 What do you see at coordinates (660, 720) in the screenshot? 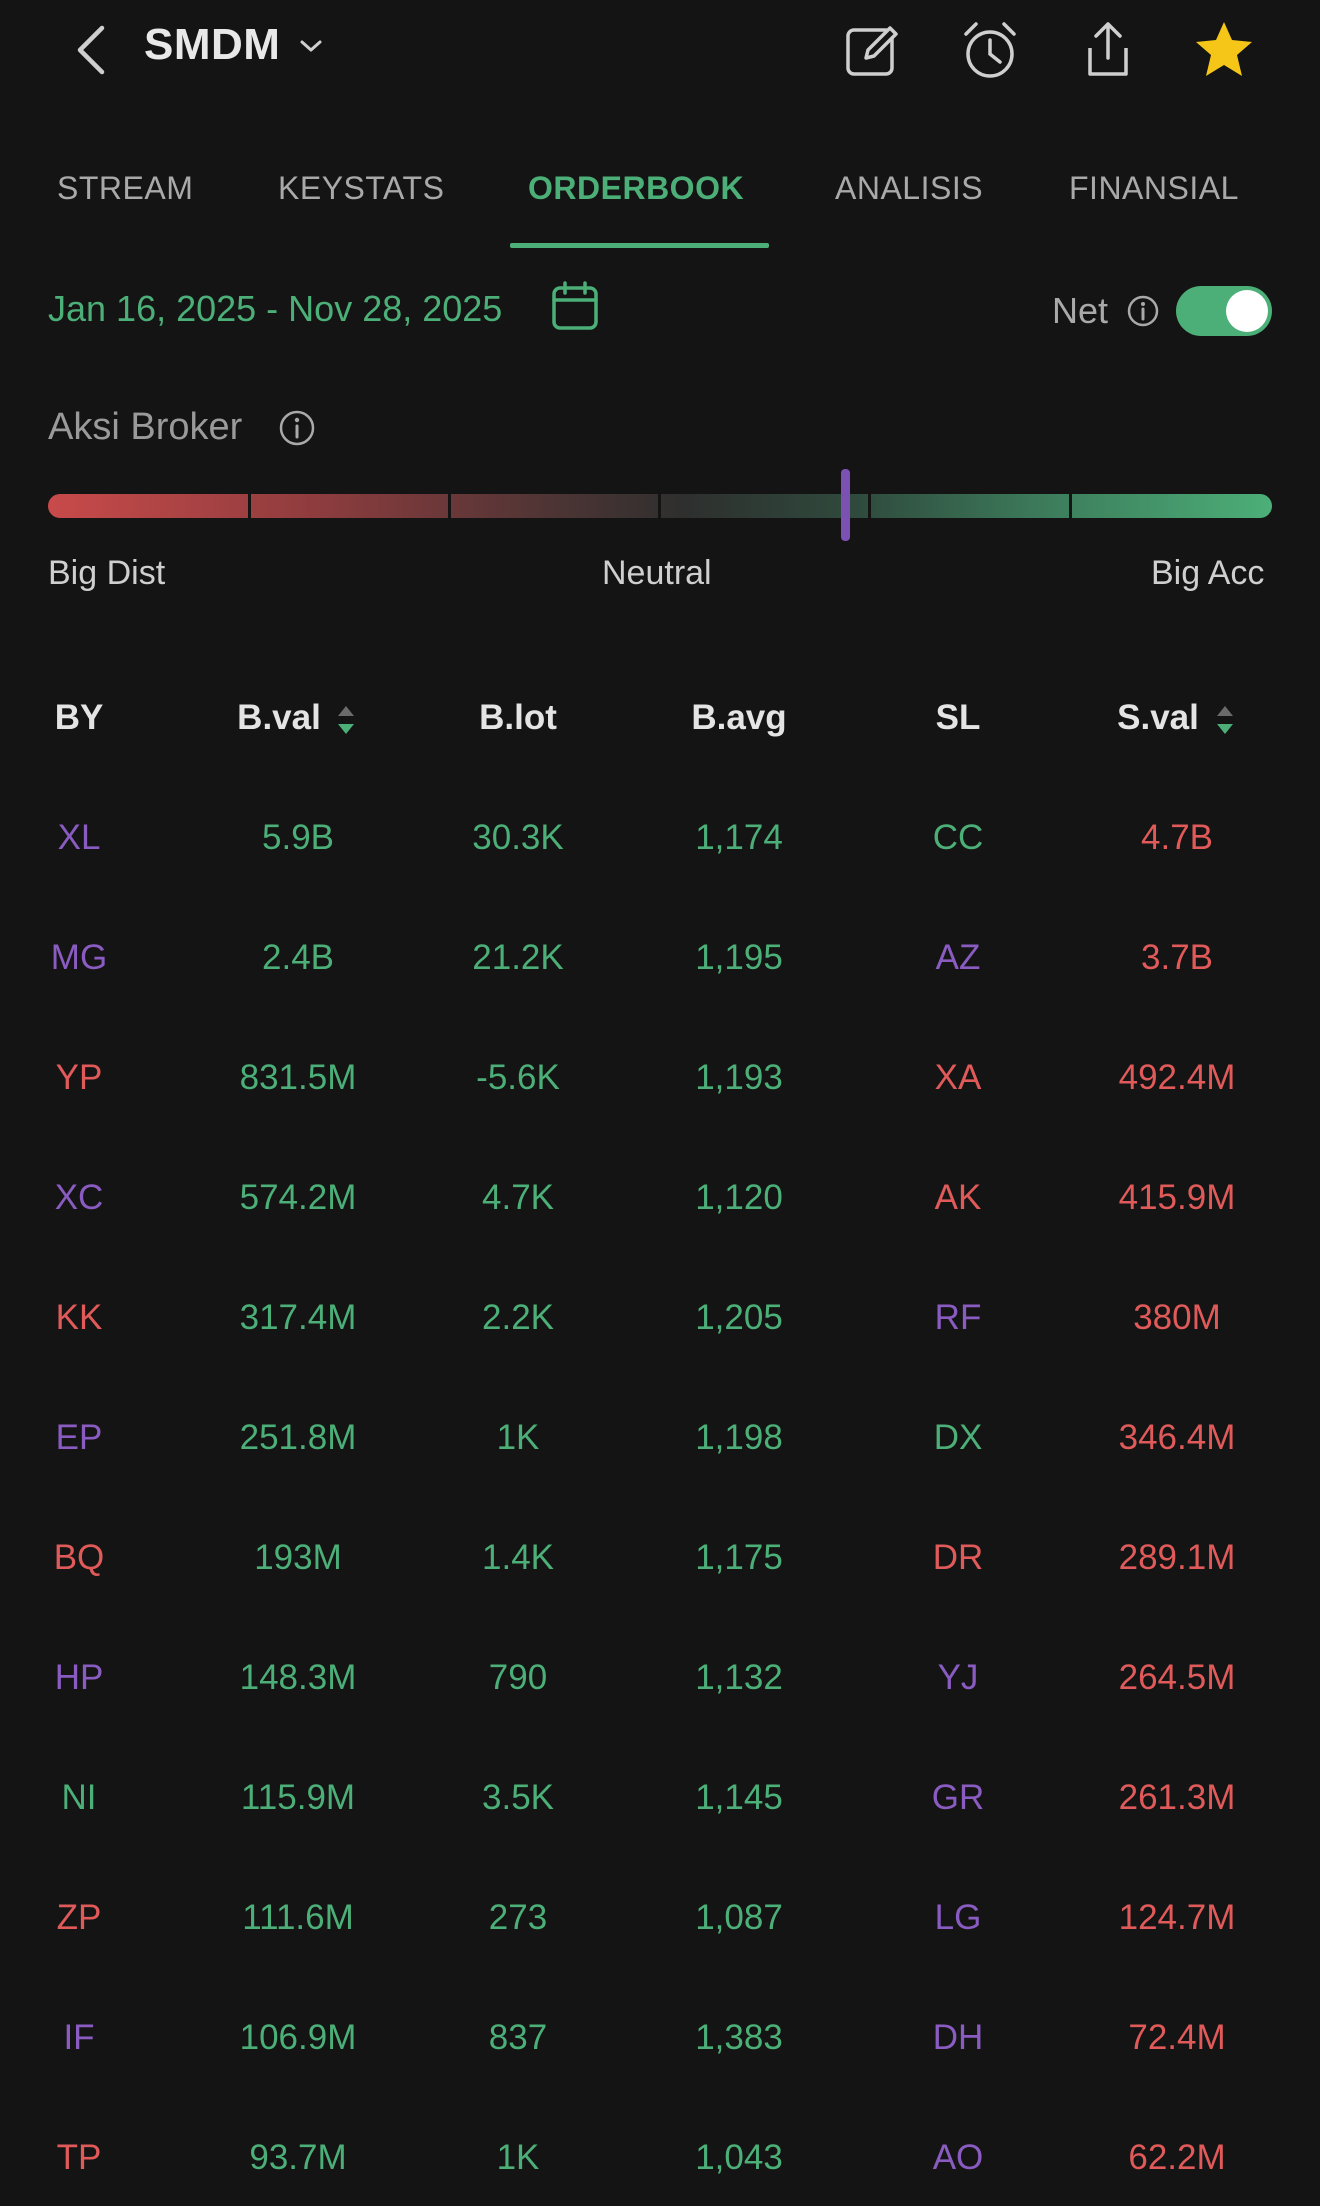
I see `table-header: BY B.val B.lot B.avg SL S.val` at bounding box center [660, 720].